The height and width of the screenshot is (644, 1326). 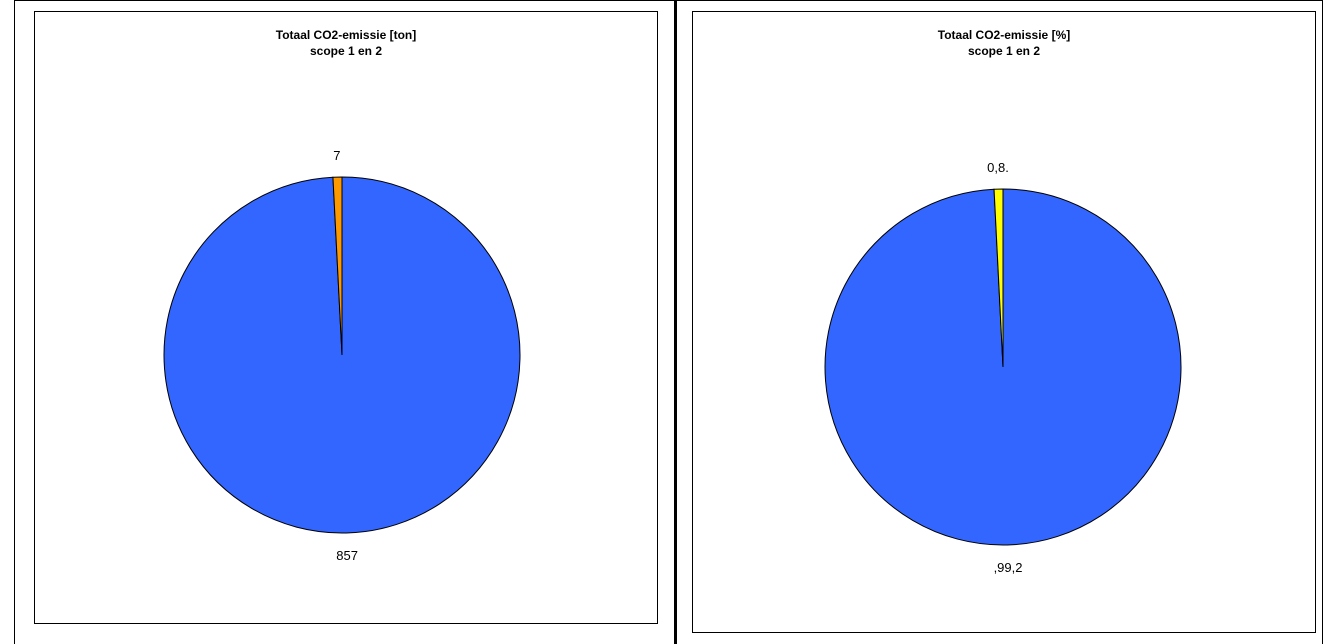 What do you see at coordinates (998, 167) in the screenshot?
I see `slice-label-1: 0,8.` at bounding box center [998, 167].